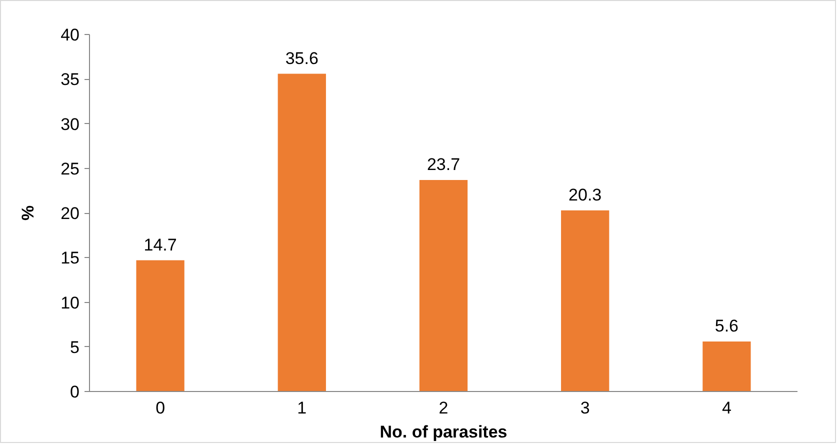 Image resolution: width=838 pixels, height=445 pixels. Describe the element at coordinates (585, 194) in the screenshot. I see `data-label: 20.3` at that location.